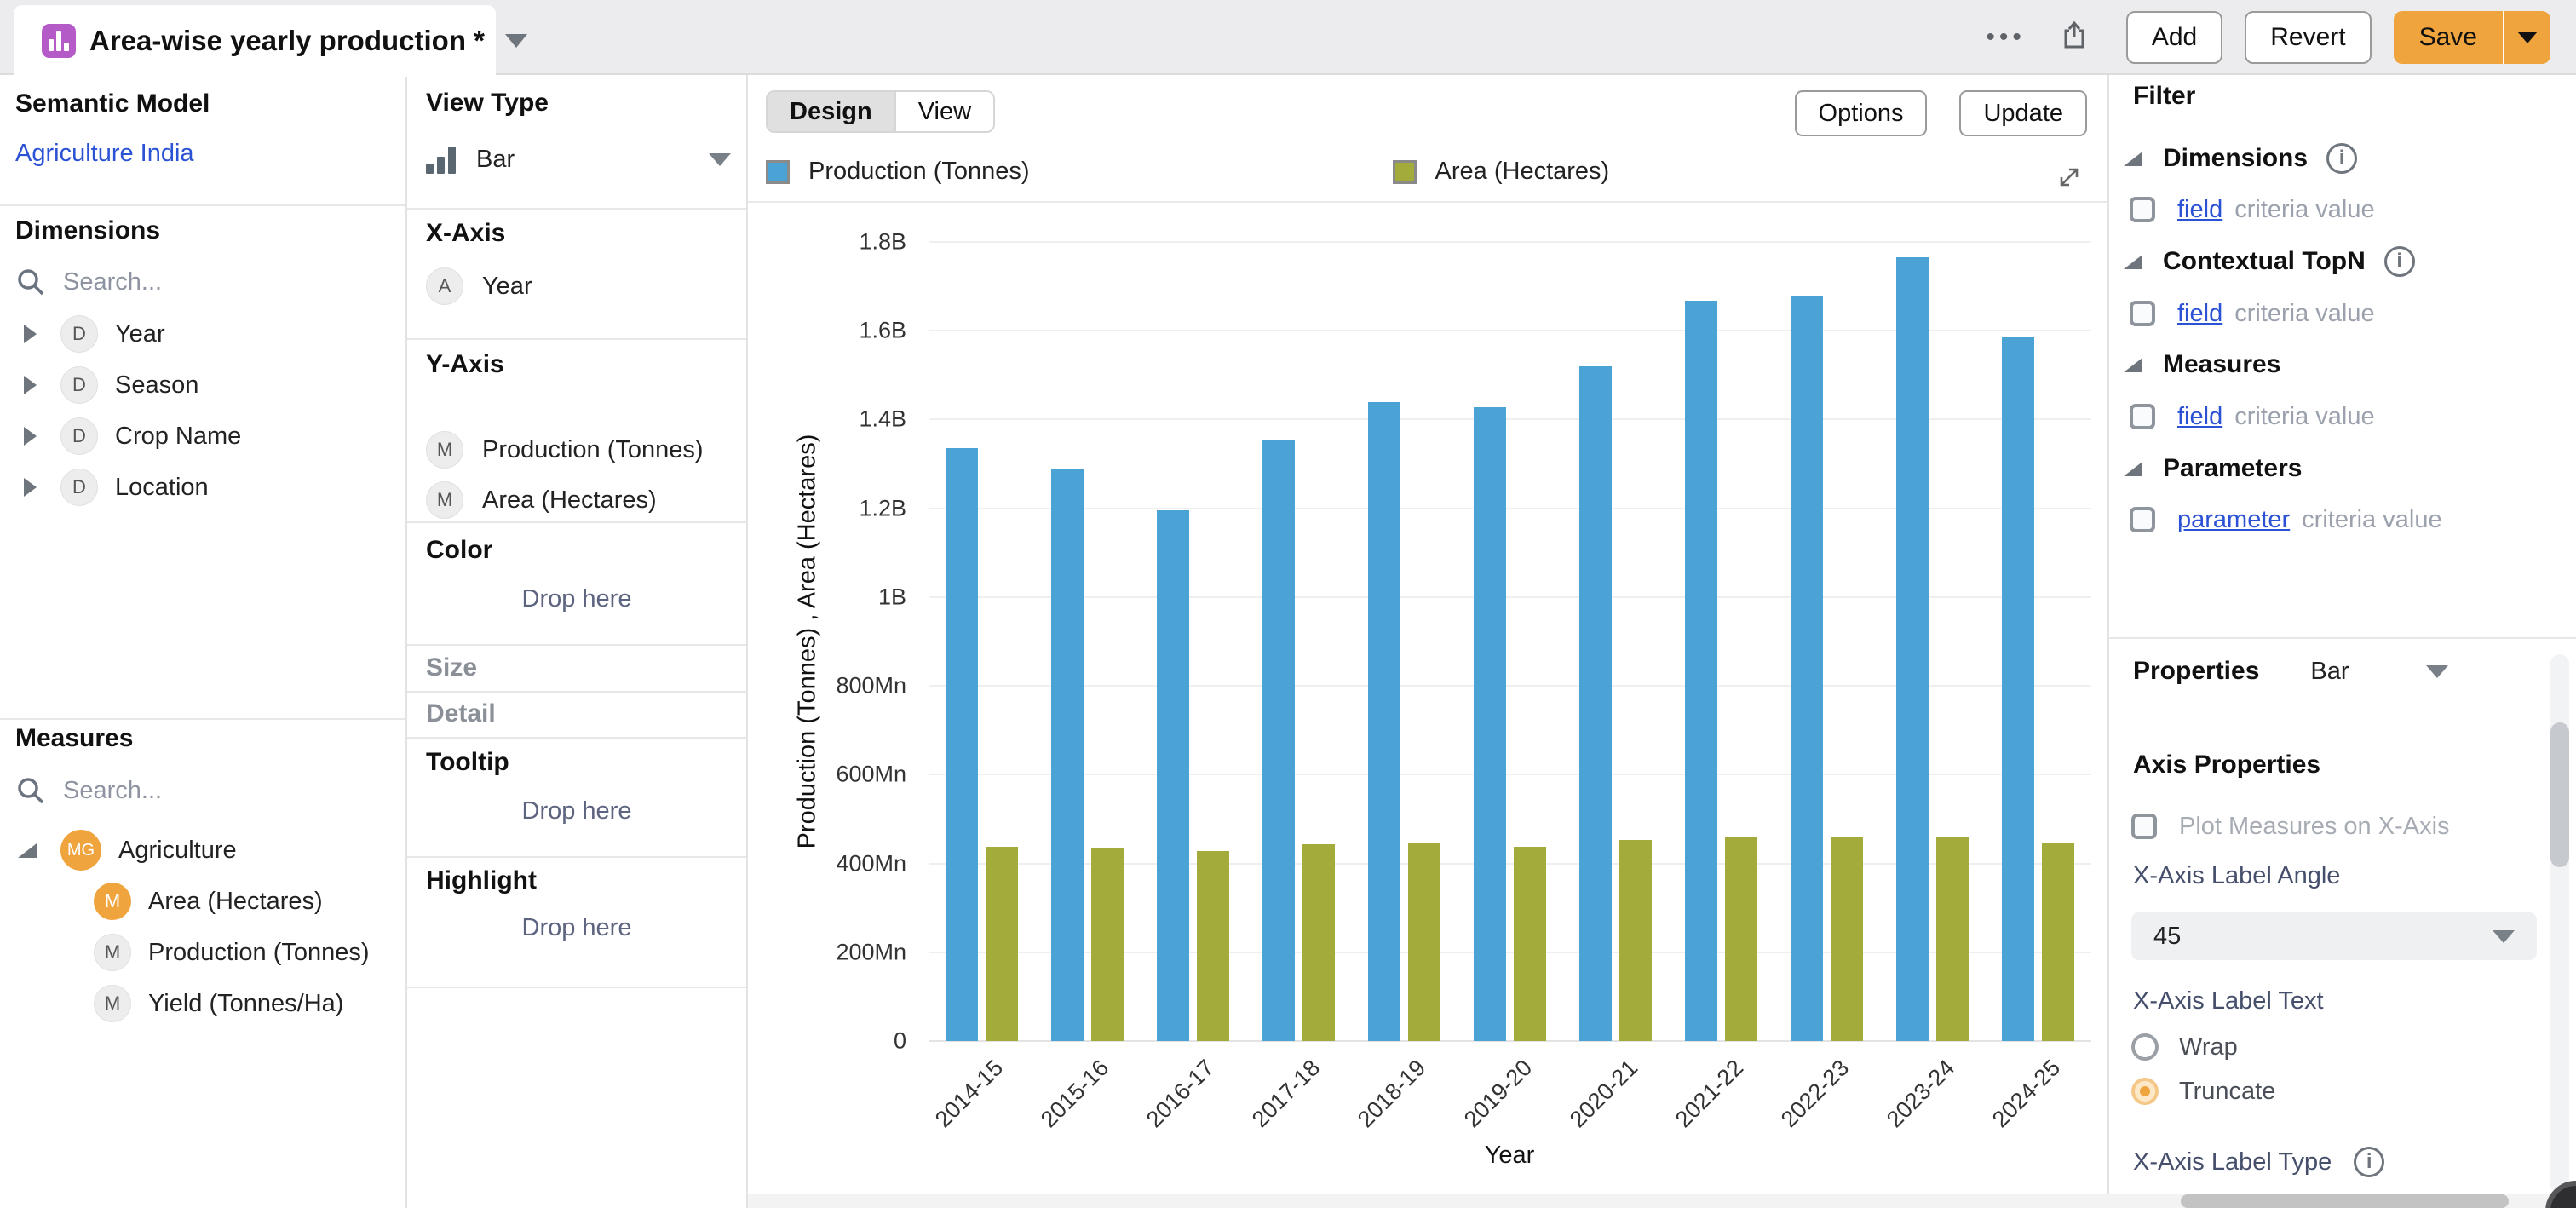  Describe the element at coordinates (1500, 172) in the screenshot. I see `legend-item-area: Area (Hectares)` at that location.